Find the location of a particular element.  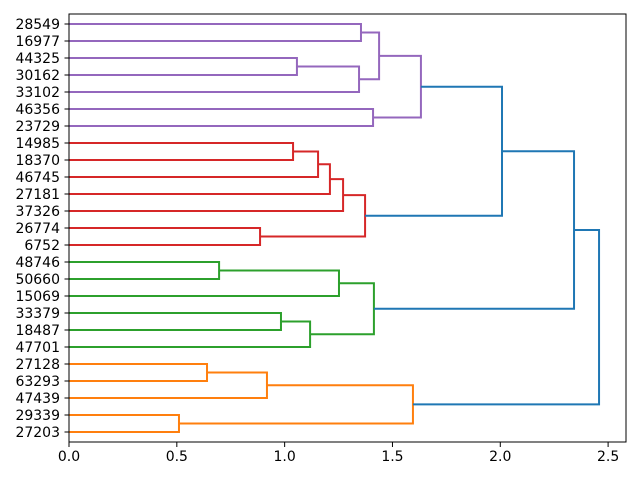

leaf-label: 18370 is located at coordinates (37, 161).